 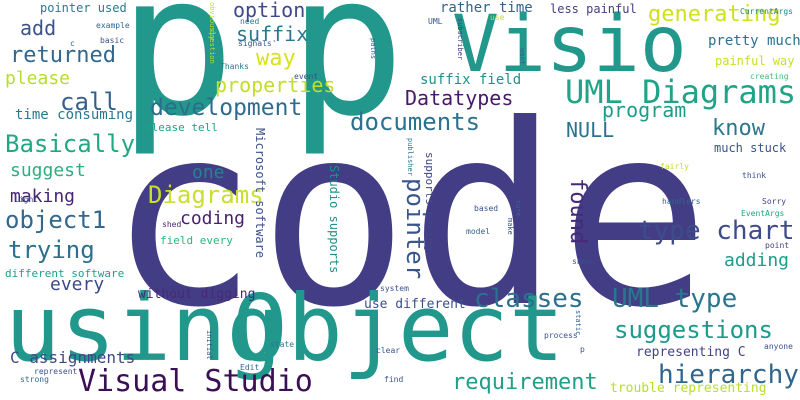 I want to click on word-strong: strong, so click(x=34, y=379).